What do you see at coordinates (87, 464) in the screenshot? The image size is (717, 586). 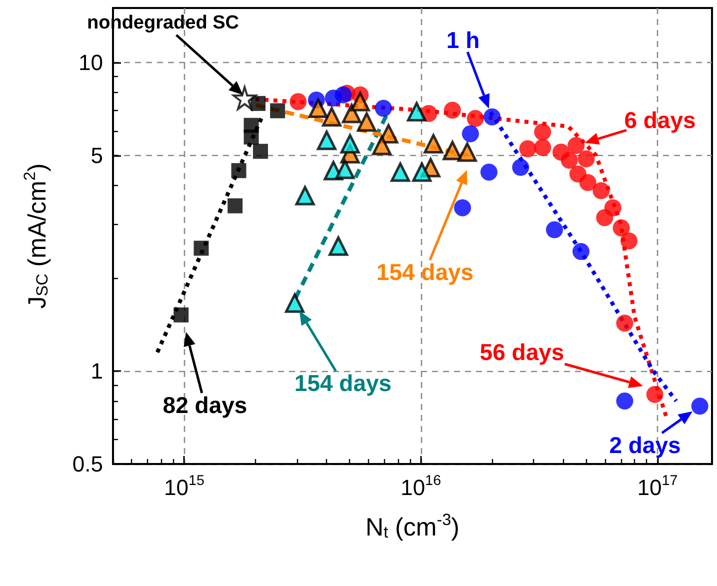 I see `y-tick-label: 0.5` at bounding box center [87, 464].